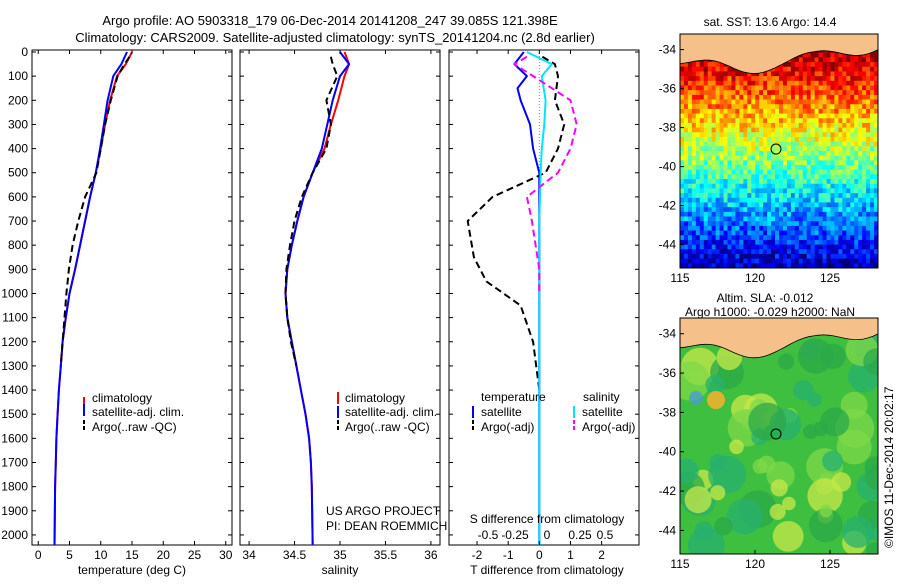 This screenshot has width=900, height=585. I want to click on y-tick-label: 700, so click(18, 221).